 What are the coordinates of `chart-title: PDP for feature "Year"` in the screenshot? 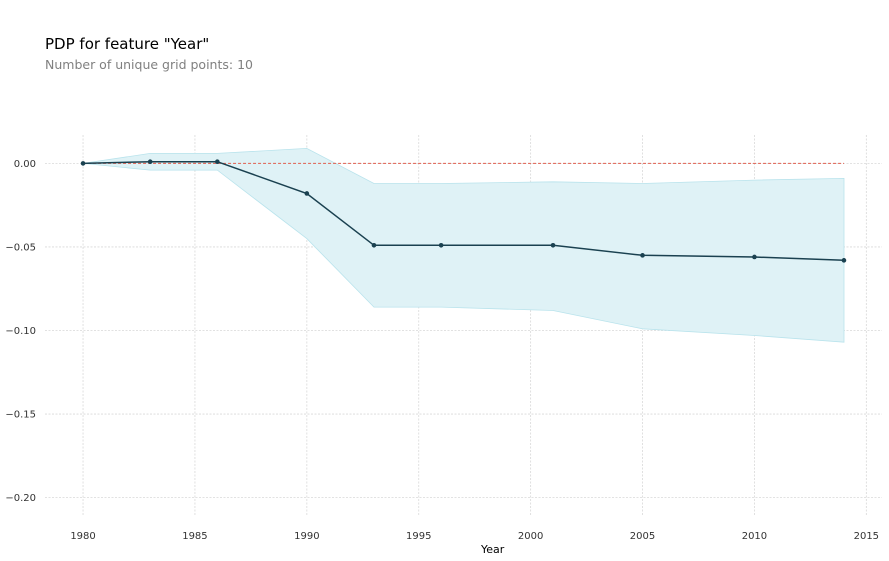 It's located at (127, 44).